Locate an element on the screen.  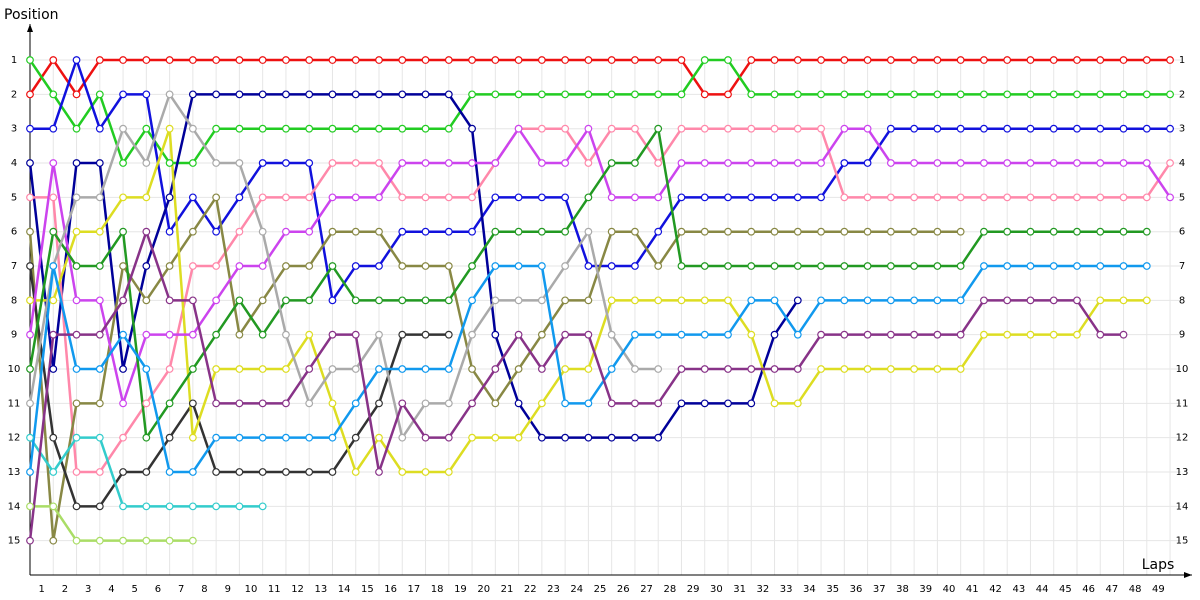
x-tick-label: 16 is located at coordinates (390, 589).